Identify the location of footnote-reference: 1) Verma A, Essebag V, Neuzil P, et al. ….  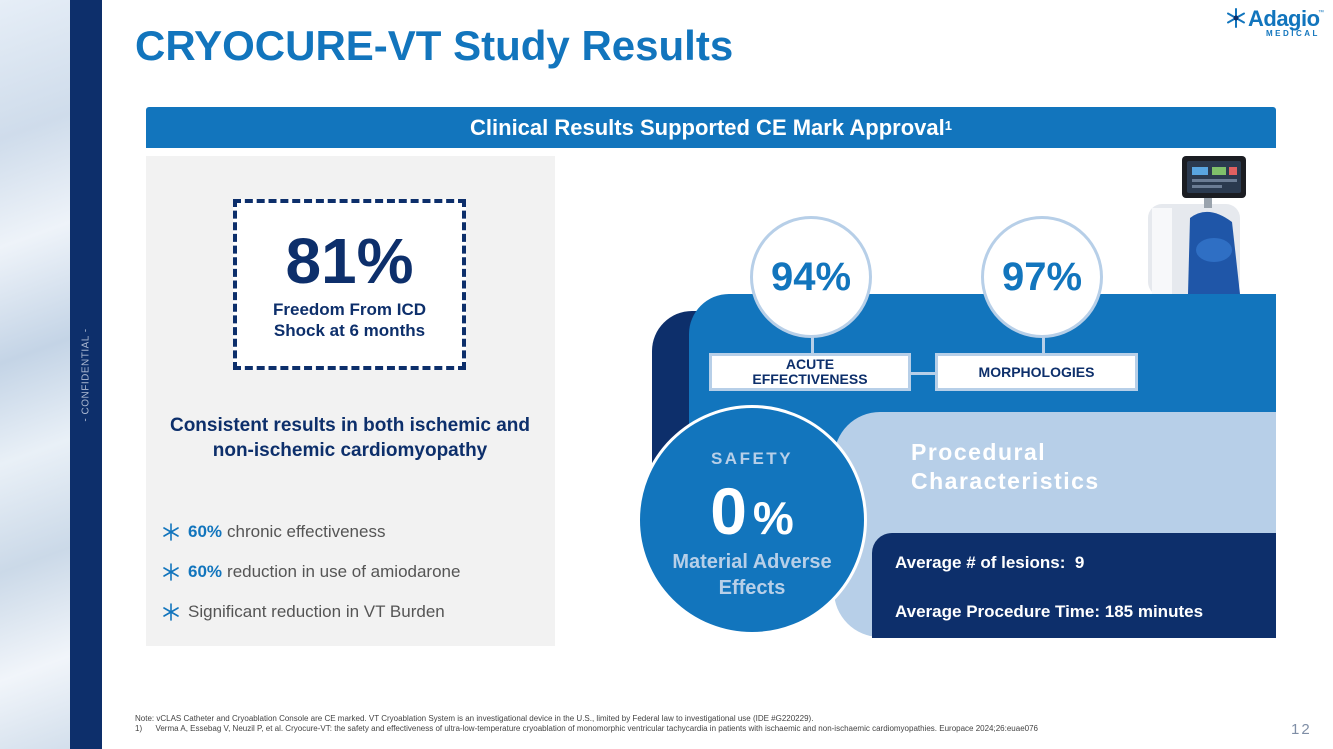
(586, 728).